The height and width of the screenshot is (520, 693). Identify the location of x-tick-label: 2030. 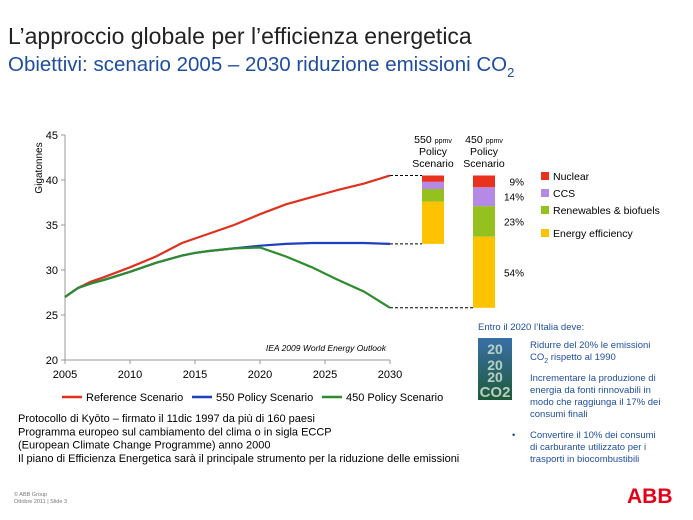
(390, 375).